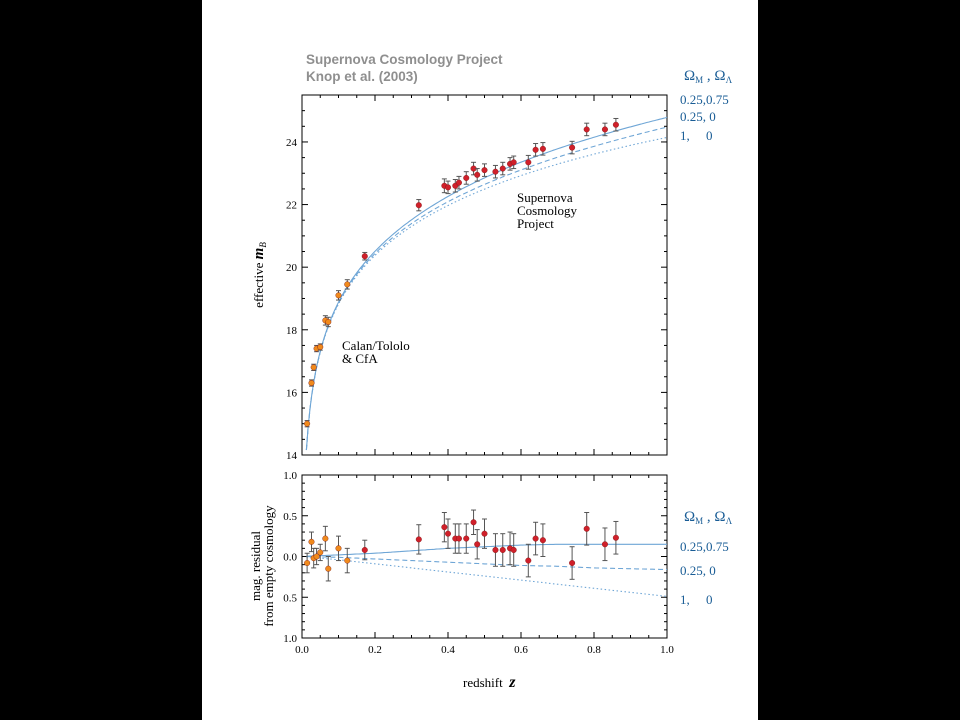 The image size is (960, 720). I want to click on legend-top-flat-lambda: 0.25,0.75, so click(704, 99).